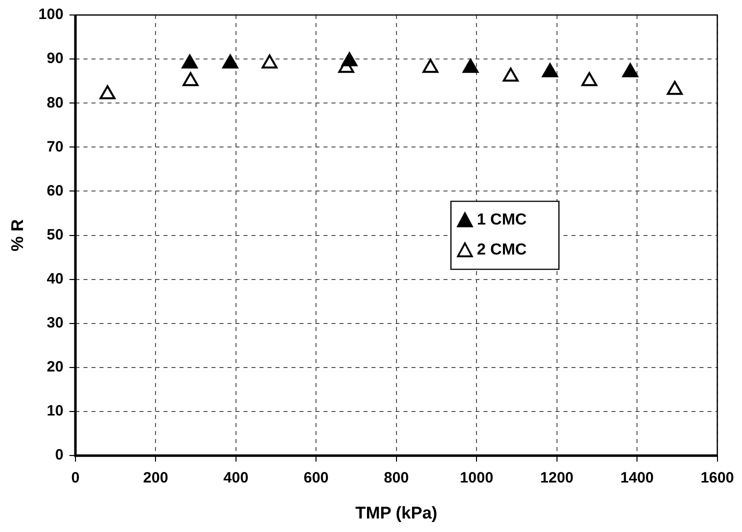  Describe the element at coordinates (155, 478) in the screenshot. I see `x-tick-label: 200` at that location.